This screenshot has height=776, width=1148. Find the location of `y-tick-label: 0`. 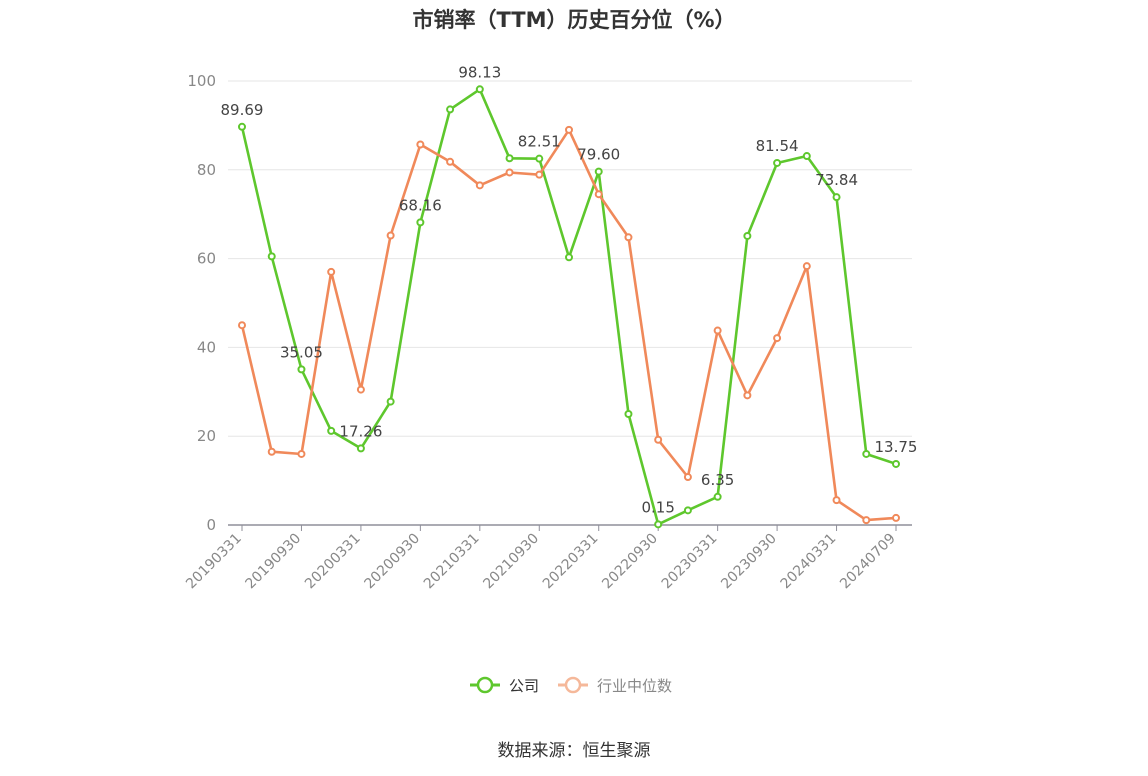

y-tick-label: 0 is located at coordinates (211, 525).